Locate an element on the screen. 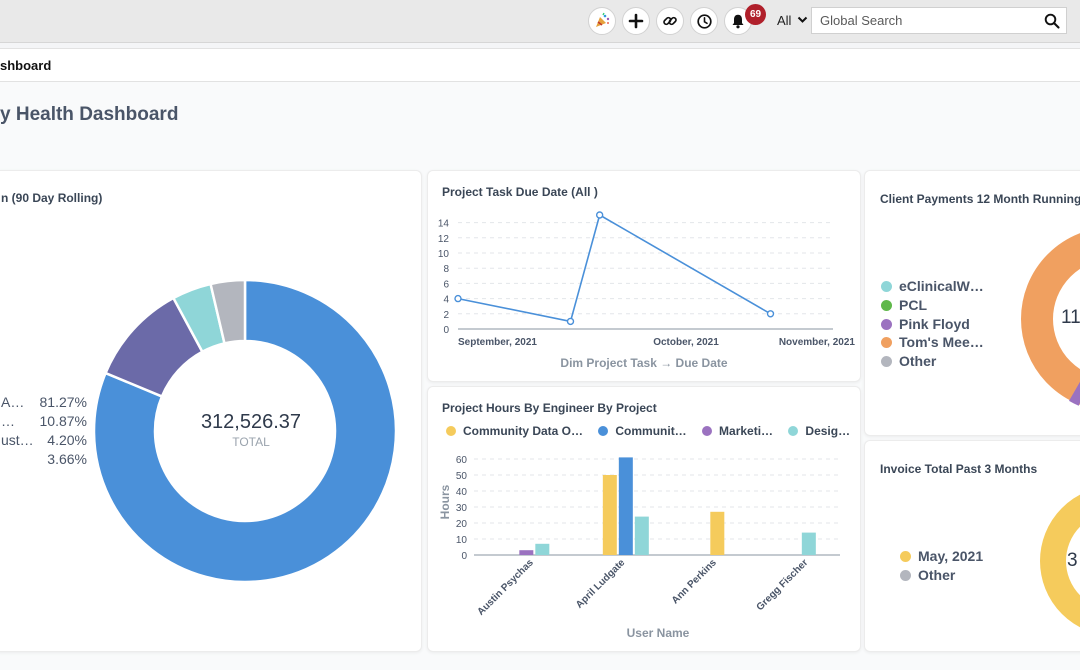 This screenshot has width=1080, height=670. donut-center-value: 3 is located at coordinates (1072, 560).